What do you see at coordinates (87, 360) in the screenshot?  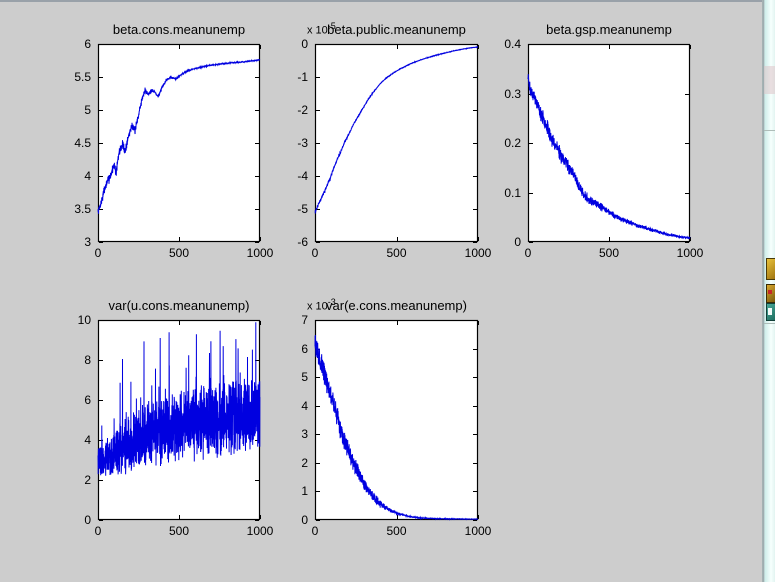 I see `y-tick-label: 8` at bounding box center [87, 360].